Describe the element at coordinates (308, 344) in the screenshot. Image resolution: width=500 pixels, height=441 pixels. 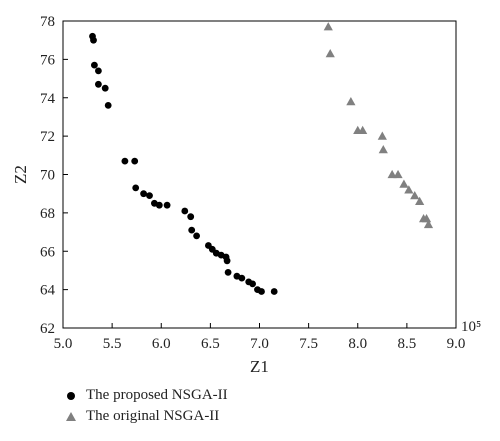
I see `x-tick-label: 7.5` at that location.